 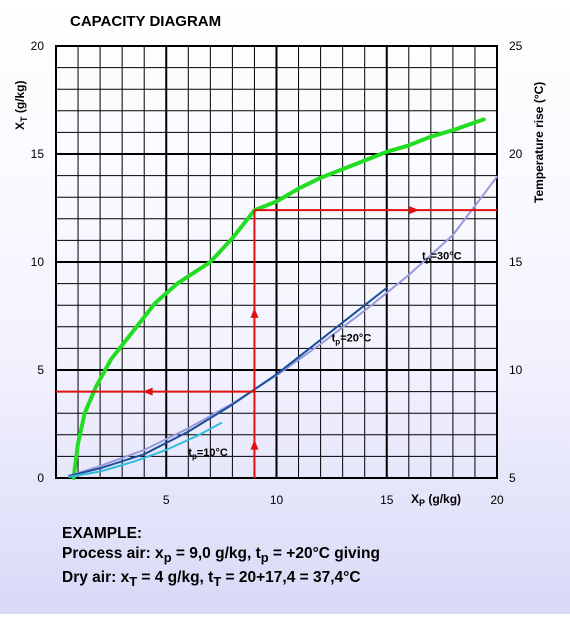 I want to click on chart-title: CAPACITY DIAGRAM, so click(x=145, y=21).